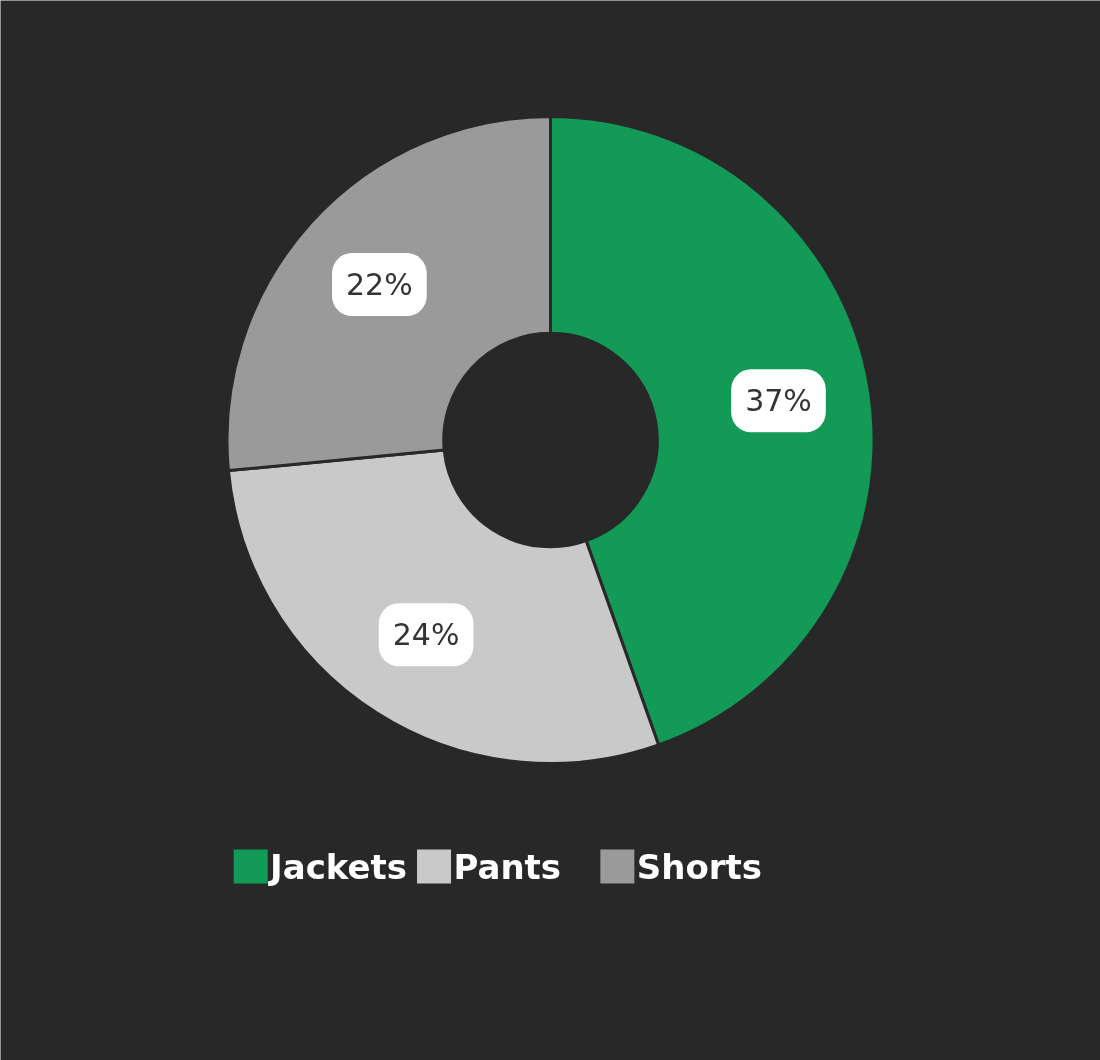  Describe the element at coordinates (699, 866) in the screenshot. I see `legend-label: Shorts` at that location.